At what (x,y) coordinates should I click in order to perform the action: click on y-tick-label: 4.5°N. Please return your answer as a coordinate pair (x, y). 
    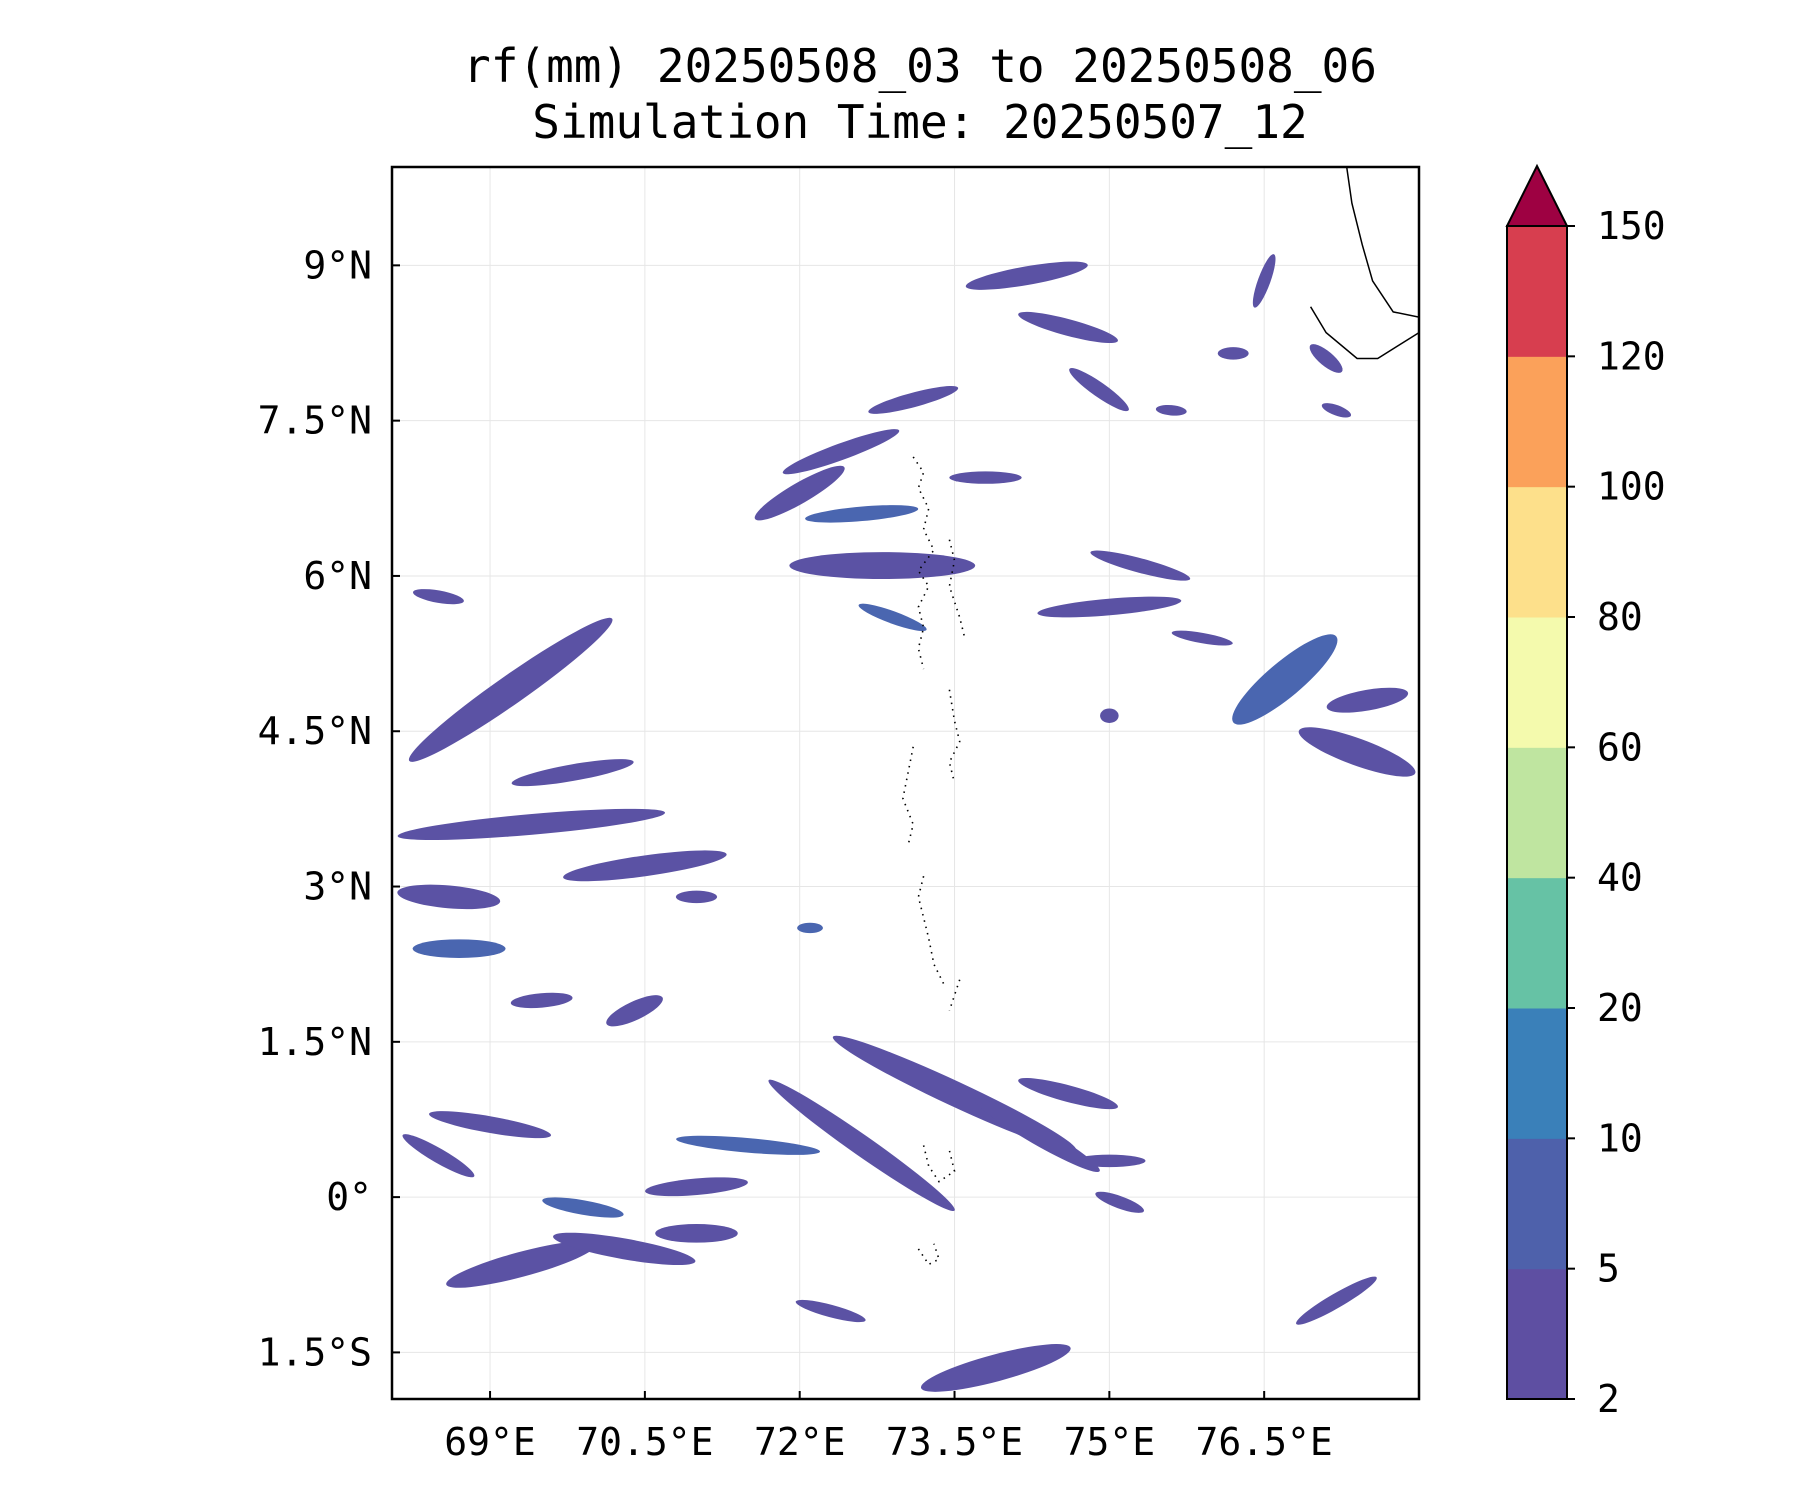
    Looking at the image, I should click on (315, 731).